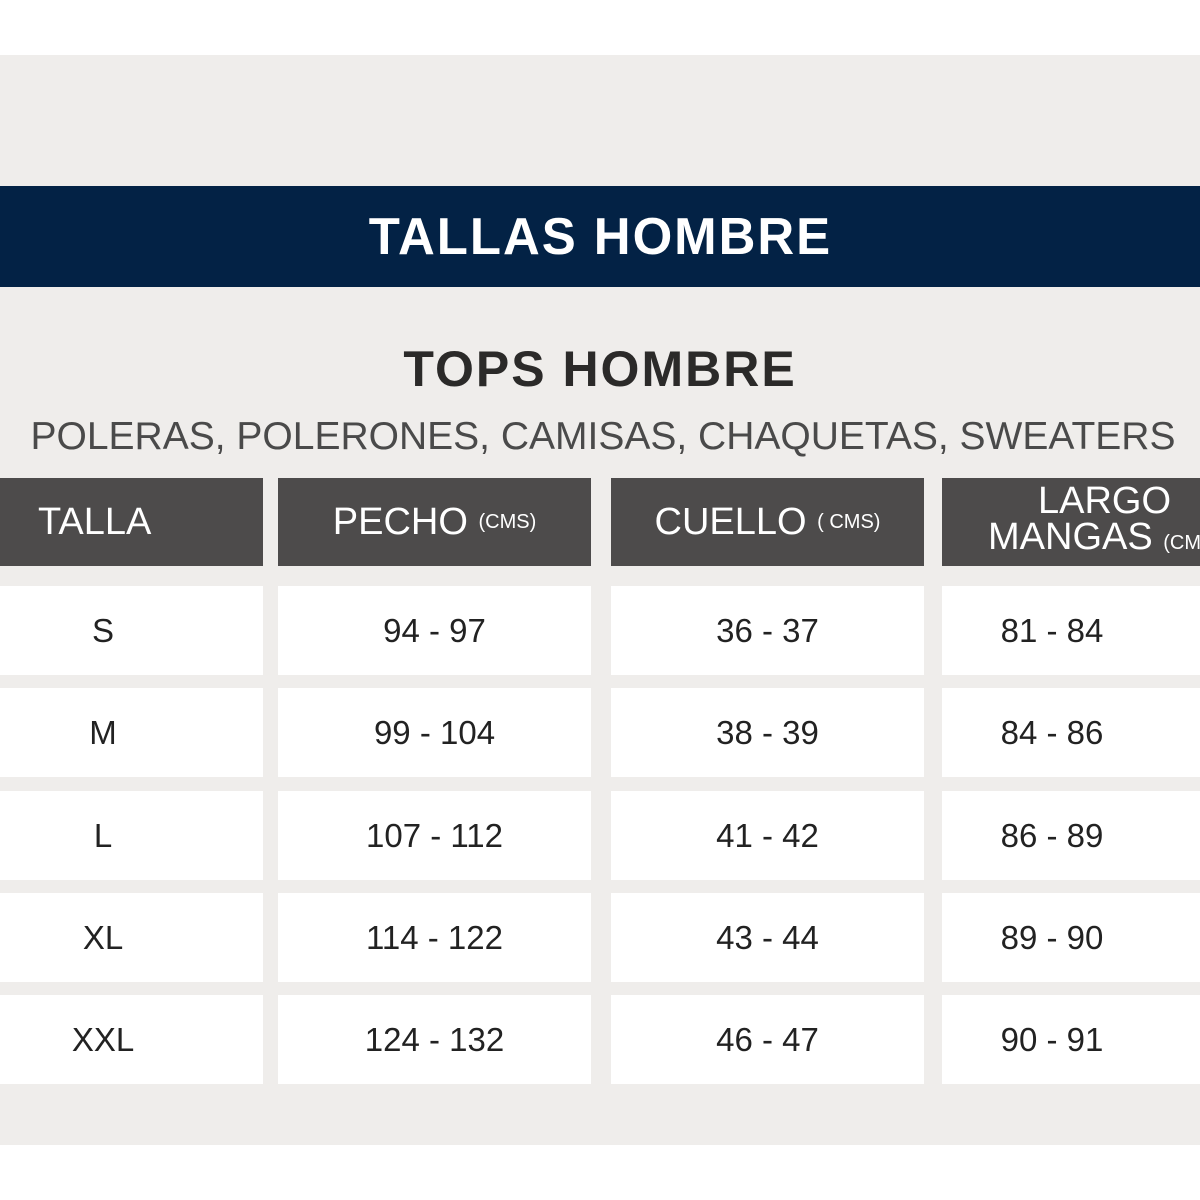 Image resolution: width=1200 pixels, height=1200 pixels. I want to click on table-cell: S, so click(131, 630).